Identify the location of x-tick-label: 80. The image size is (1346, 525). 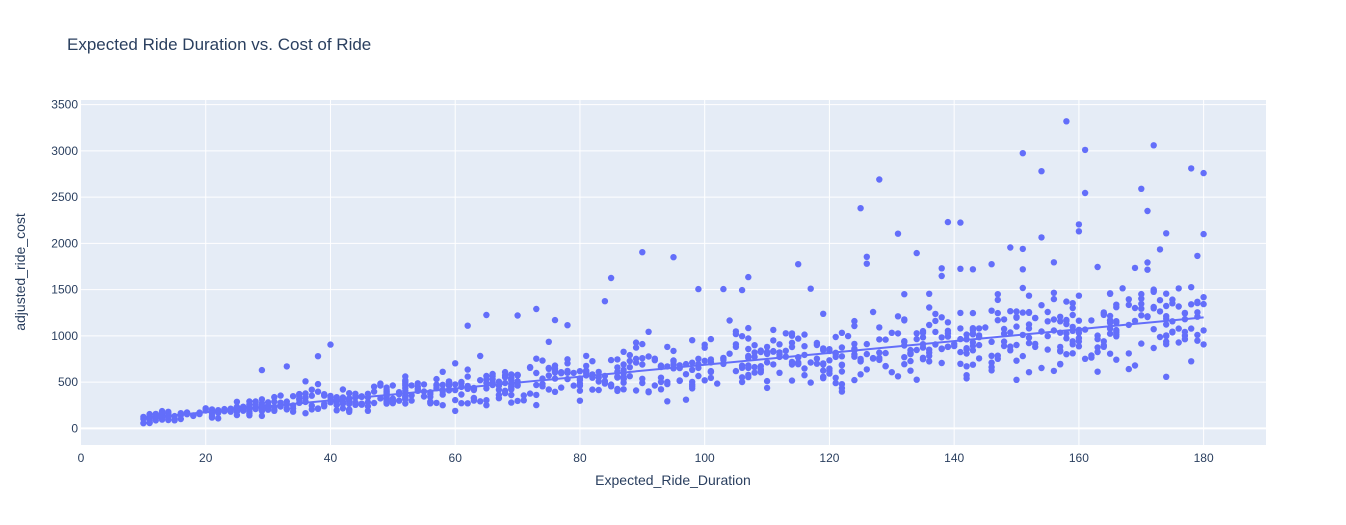
(580, 458).